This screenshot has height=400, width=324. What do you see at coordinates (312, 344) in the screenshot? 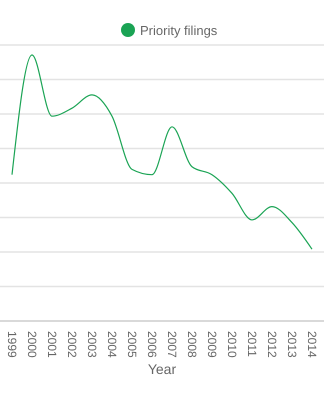
I see `x-tick-label: 2014` at bounding box center [312, 344].